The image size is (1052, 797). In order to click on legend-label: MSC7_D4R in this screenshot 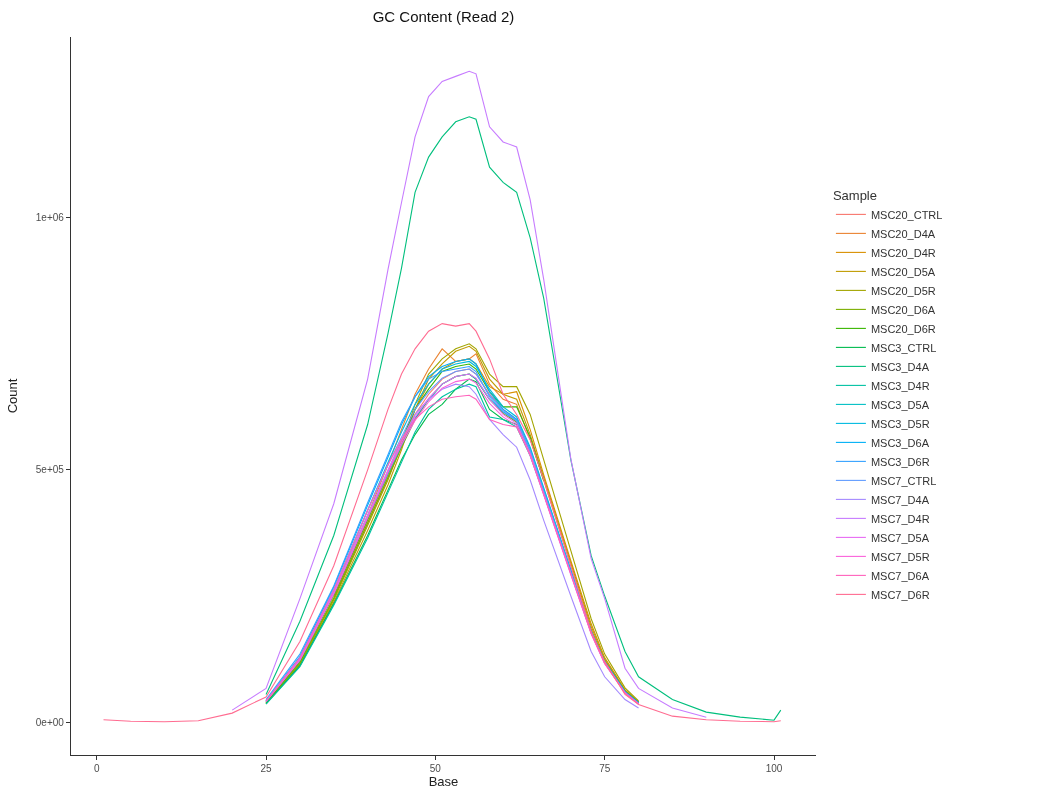, I will do `click(900, 518)`.